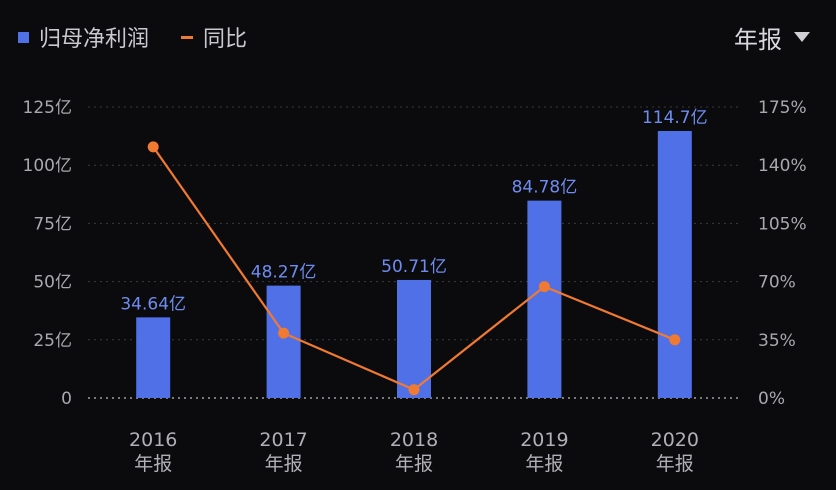 Image resolution: width=836 pixels, height=490 pixels. Describe the element at coordinates (545, 188) in the screenshot. I see `bar-data-label: 84.78亿` at that location.